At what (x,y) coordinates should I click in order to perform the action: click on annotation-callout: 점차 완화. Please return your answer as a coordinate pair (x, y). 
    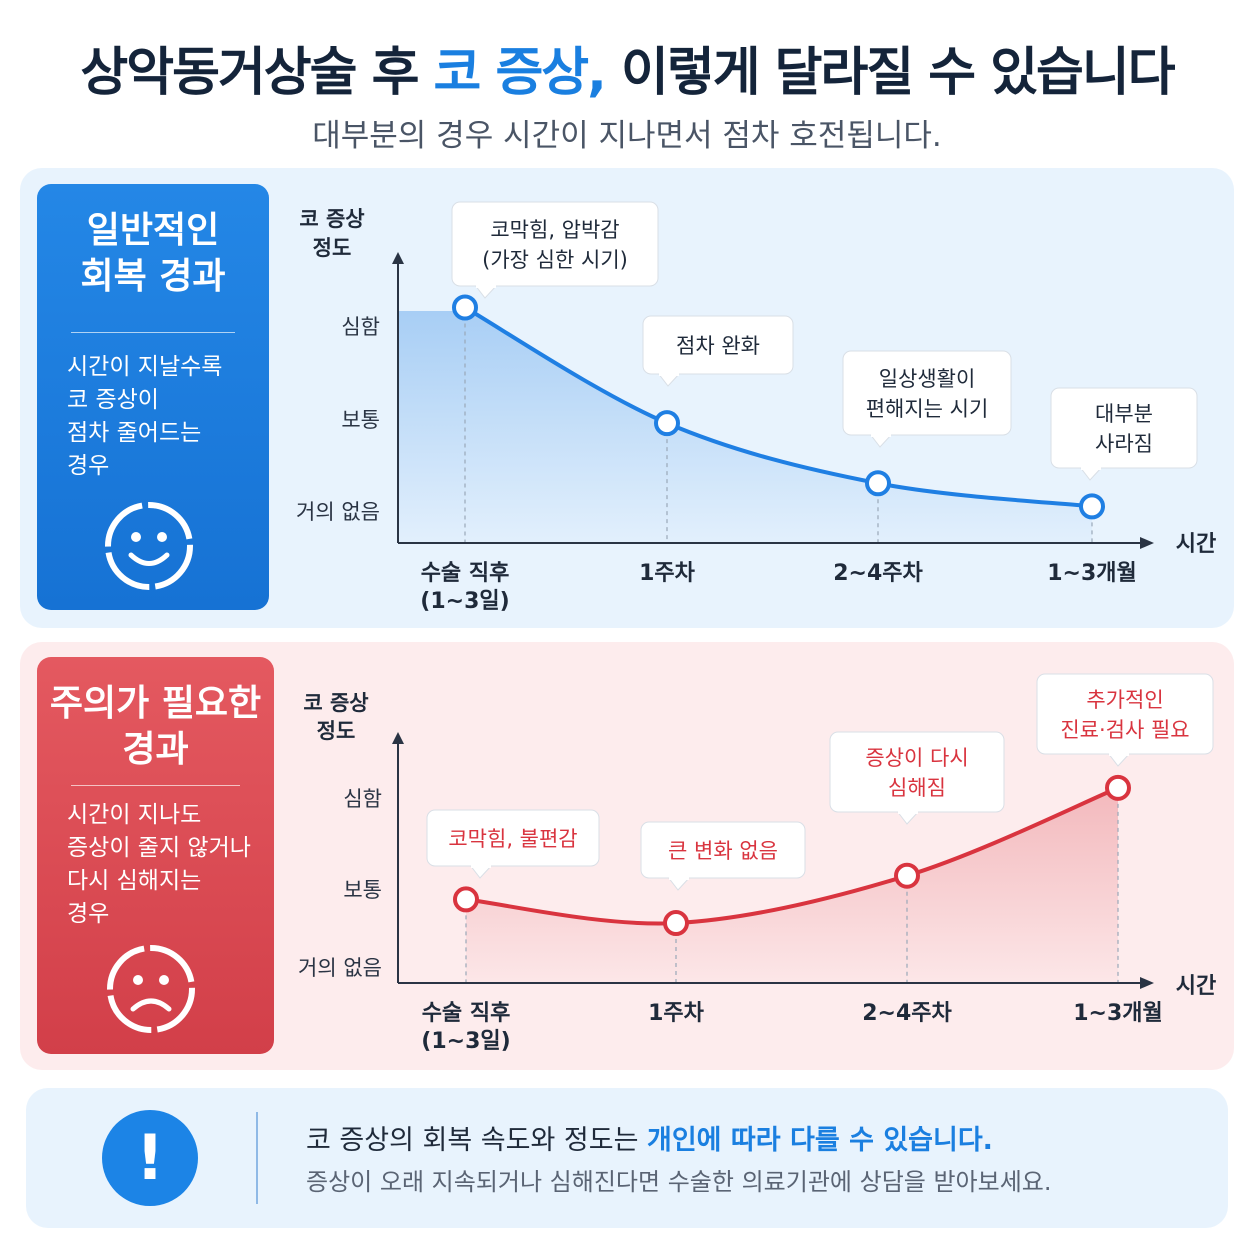
    Looking at the image, I should click on (718, 351).